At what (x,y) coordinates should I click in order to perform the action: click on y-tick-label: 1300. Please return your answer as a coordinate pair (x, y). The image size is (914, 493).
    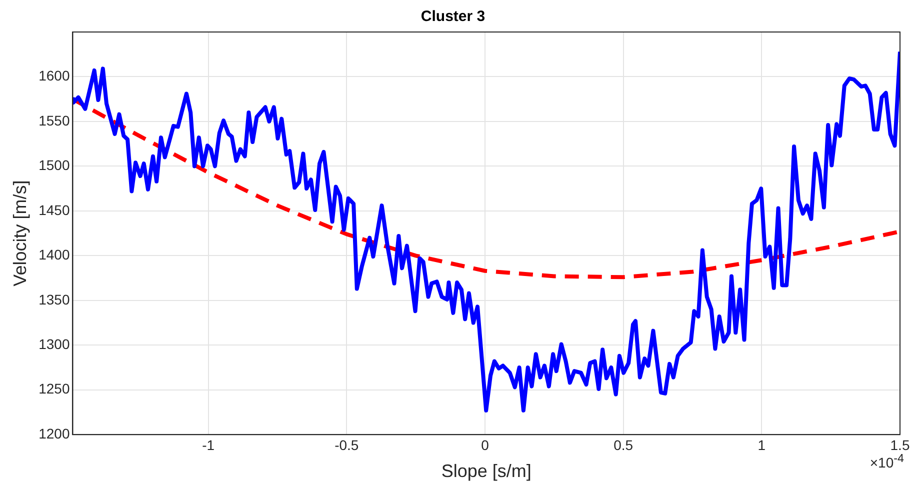
    Looking at the image, I should click on (54, 344).